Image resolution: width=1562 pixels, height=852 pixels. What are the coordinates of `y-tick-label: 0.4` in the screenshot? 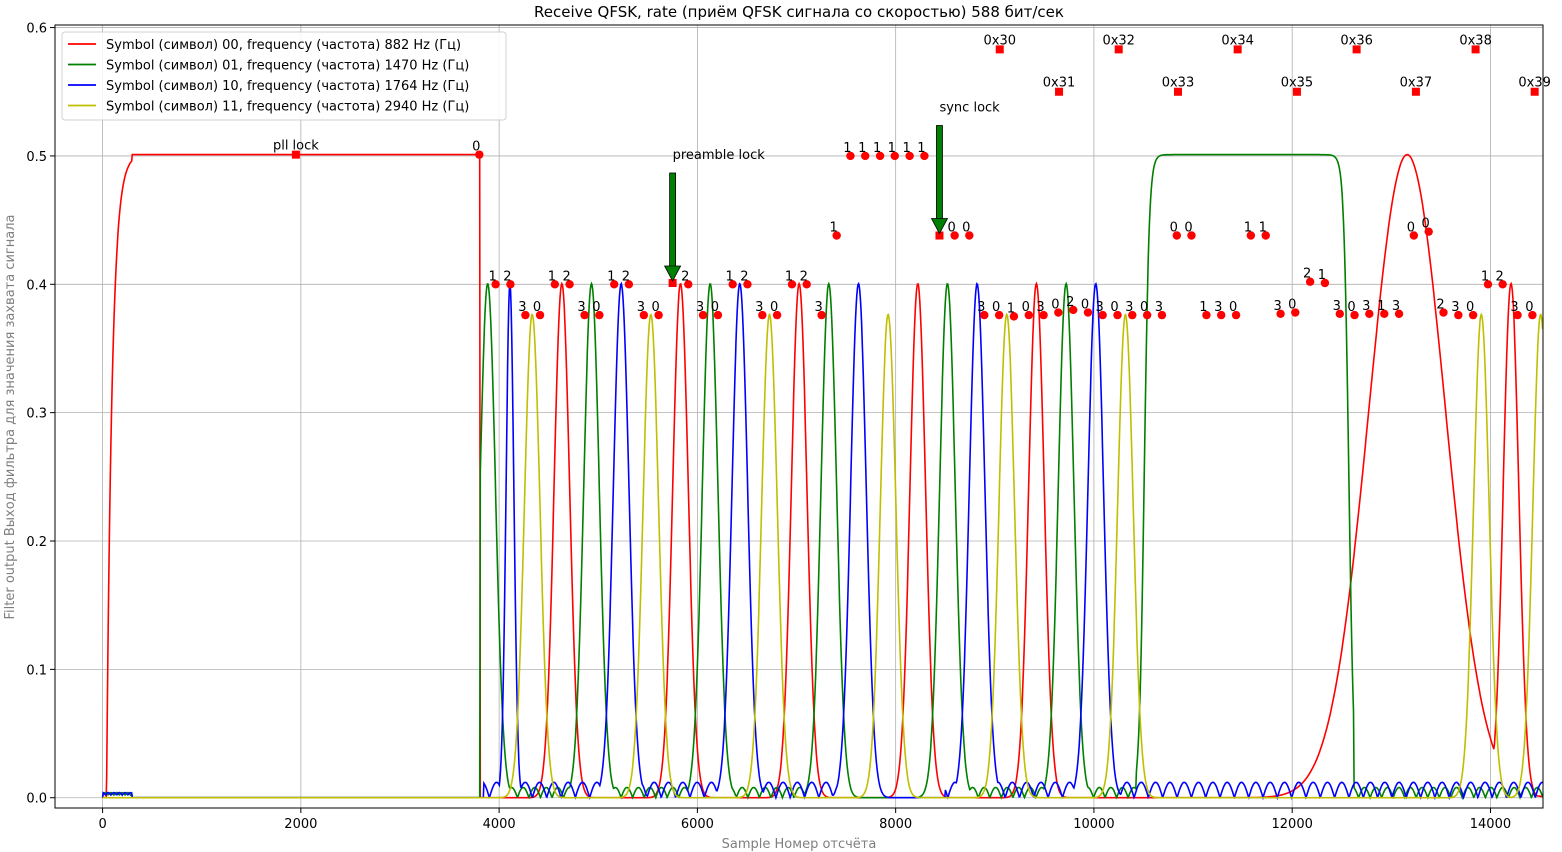 It's located at (36, 285).